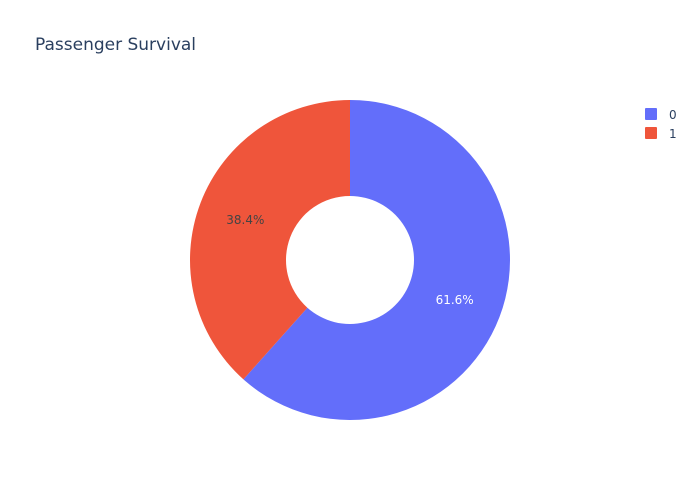  What do you see at coordinates (115, 45) in the screenshot?
I see `chart-title: Passenger Survival` at bounding box center [115, 45].